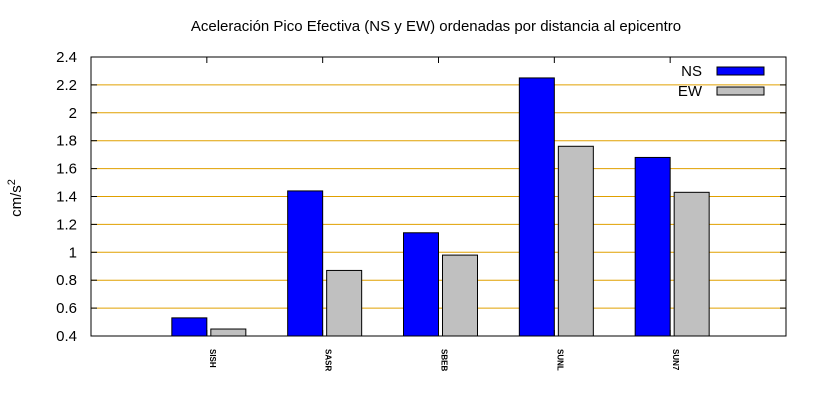  Describe the element at coordinates (444, 360) in the screenshot. I see `x-tick-label: SBEB` at that location.